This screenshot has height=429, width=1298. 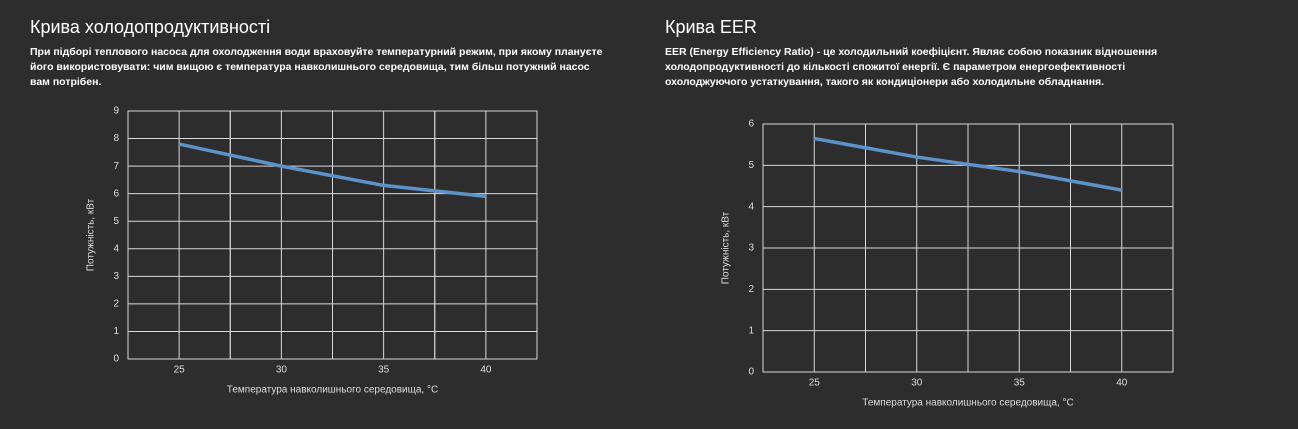 I want to click on chart-title: Крива холодопродуктивності, so click(x=150, y=27).